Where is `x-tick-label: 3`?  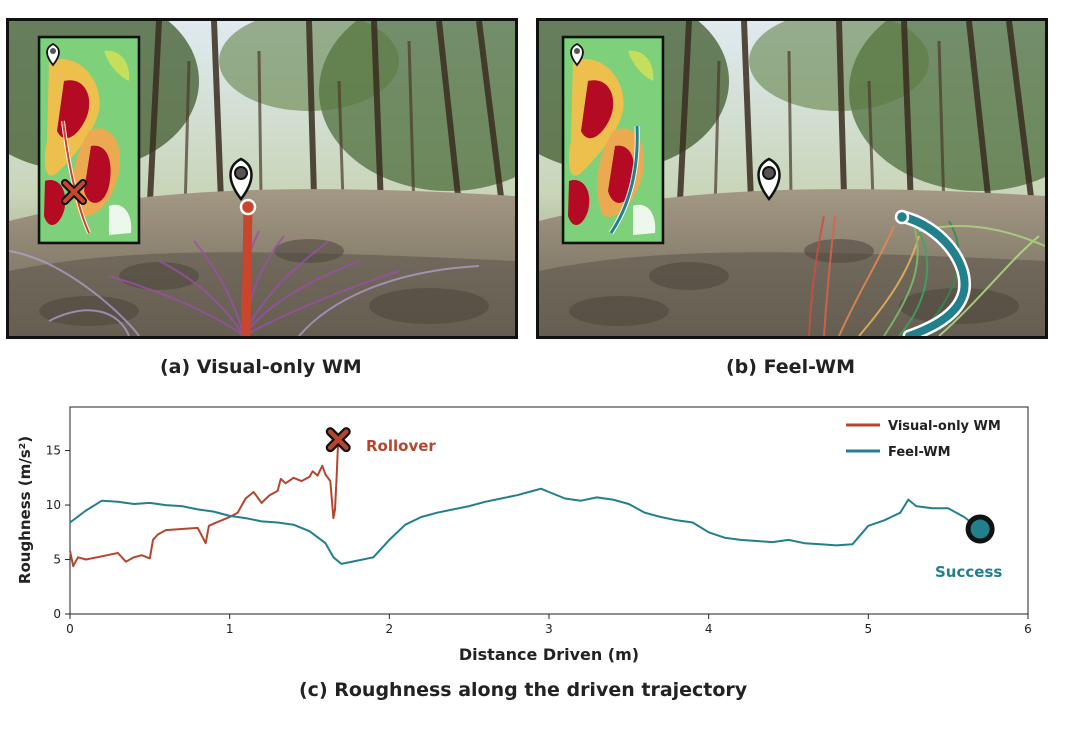
x-tick-label: 3 is located at coordinates (549, 629).